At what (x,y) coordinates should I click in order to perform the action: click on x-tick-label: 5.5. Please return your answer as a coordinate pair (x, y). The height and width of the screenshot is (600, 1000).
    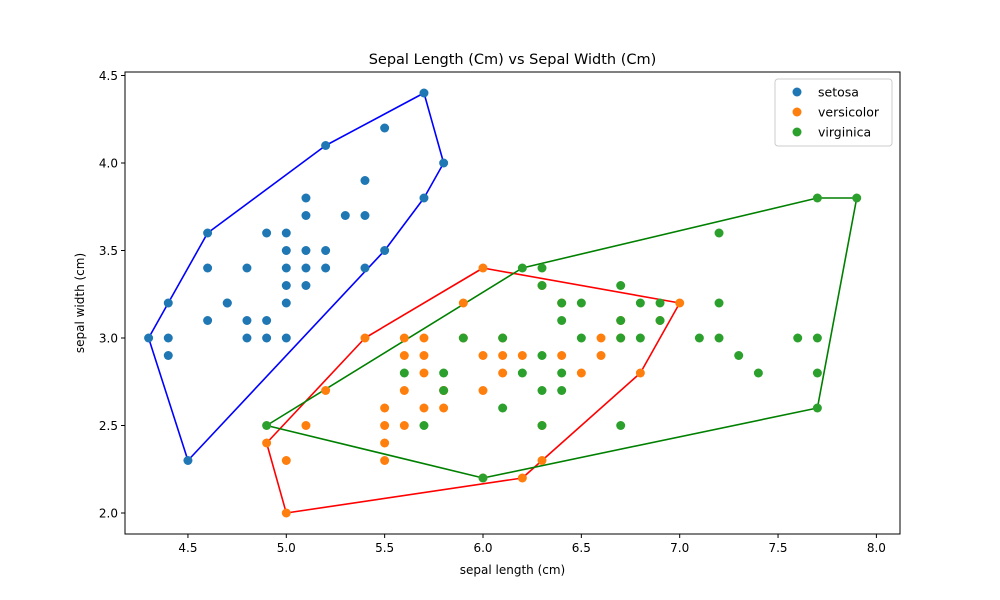
    Looking at the image, I should click on (384, 548).